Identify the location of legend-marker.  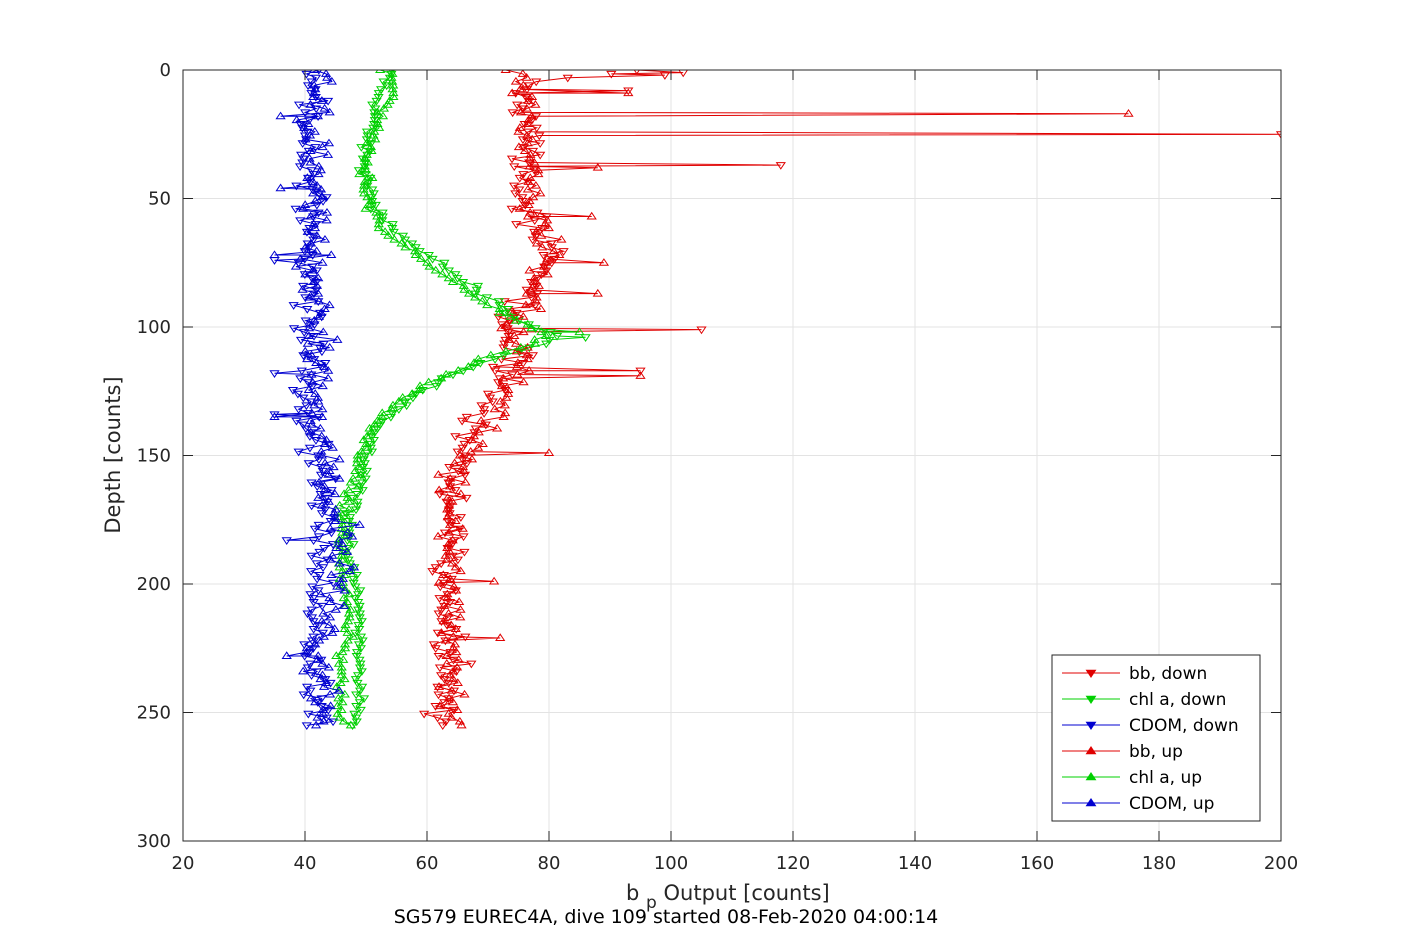
(1091, 802).